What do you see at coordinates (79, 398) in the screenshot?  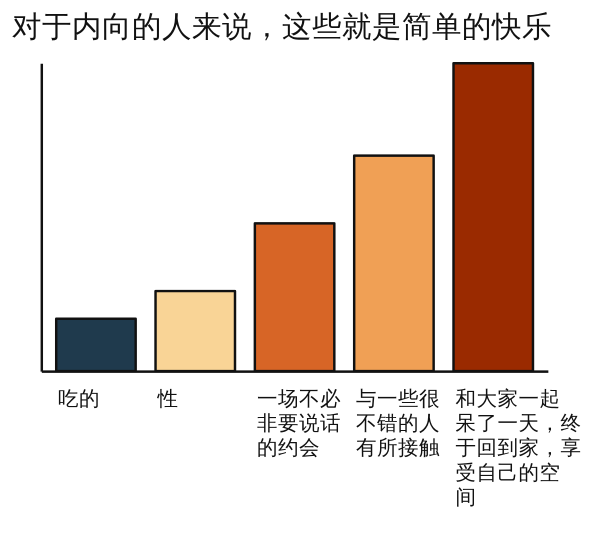 I see `x-tick-label: 吃的` at bounding box center [79, 398].